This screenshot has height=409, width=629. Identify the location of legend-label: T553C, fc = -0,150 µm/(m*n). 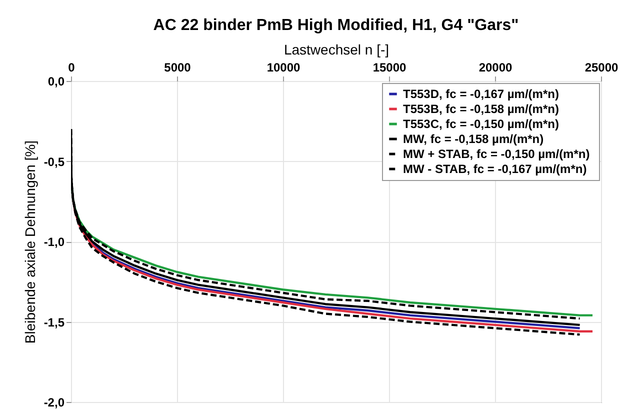
(481, 124).